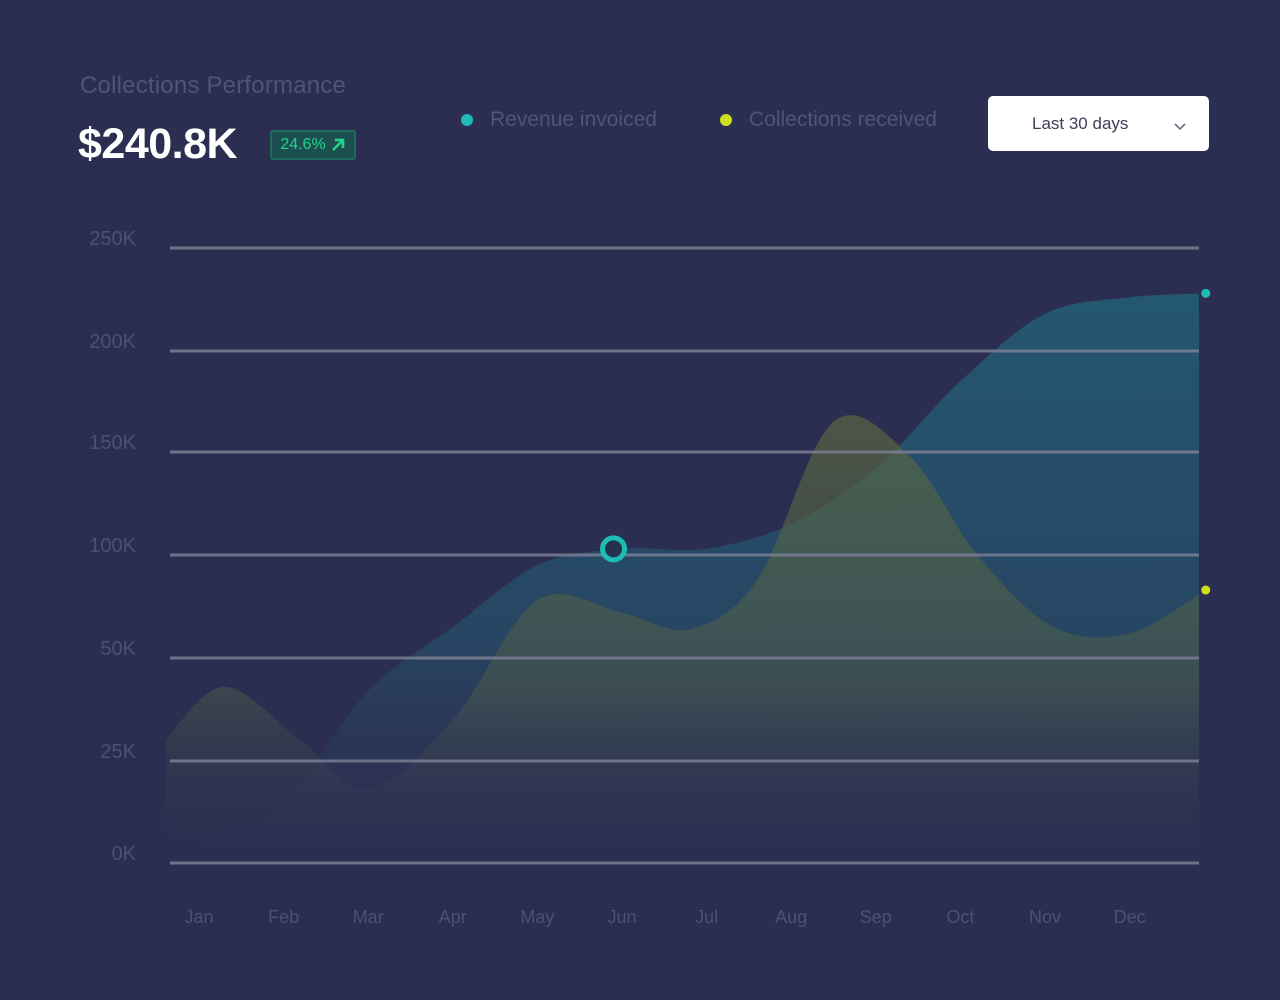 Image resolution: width=1280 pixels, height=1000 pixels. I want to click on date-range-select: Last 30 days, so click(1098, 123).